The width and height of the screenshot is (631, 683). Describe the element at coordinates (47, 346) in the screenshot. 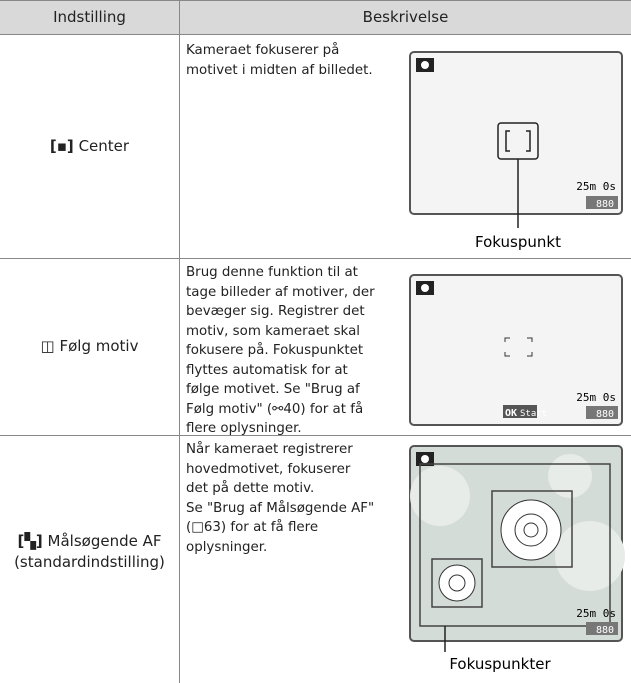

I see `icon: ◫` at that location.